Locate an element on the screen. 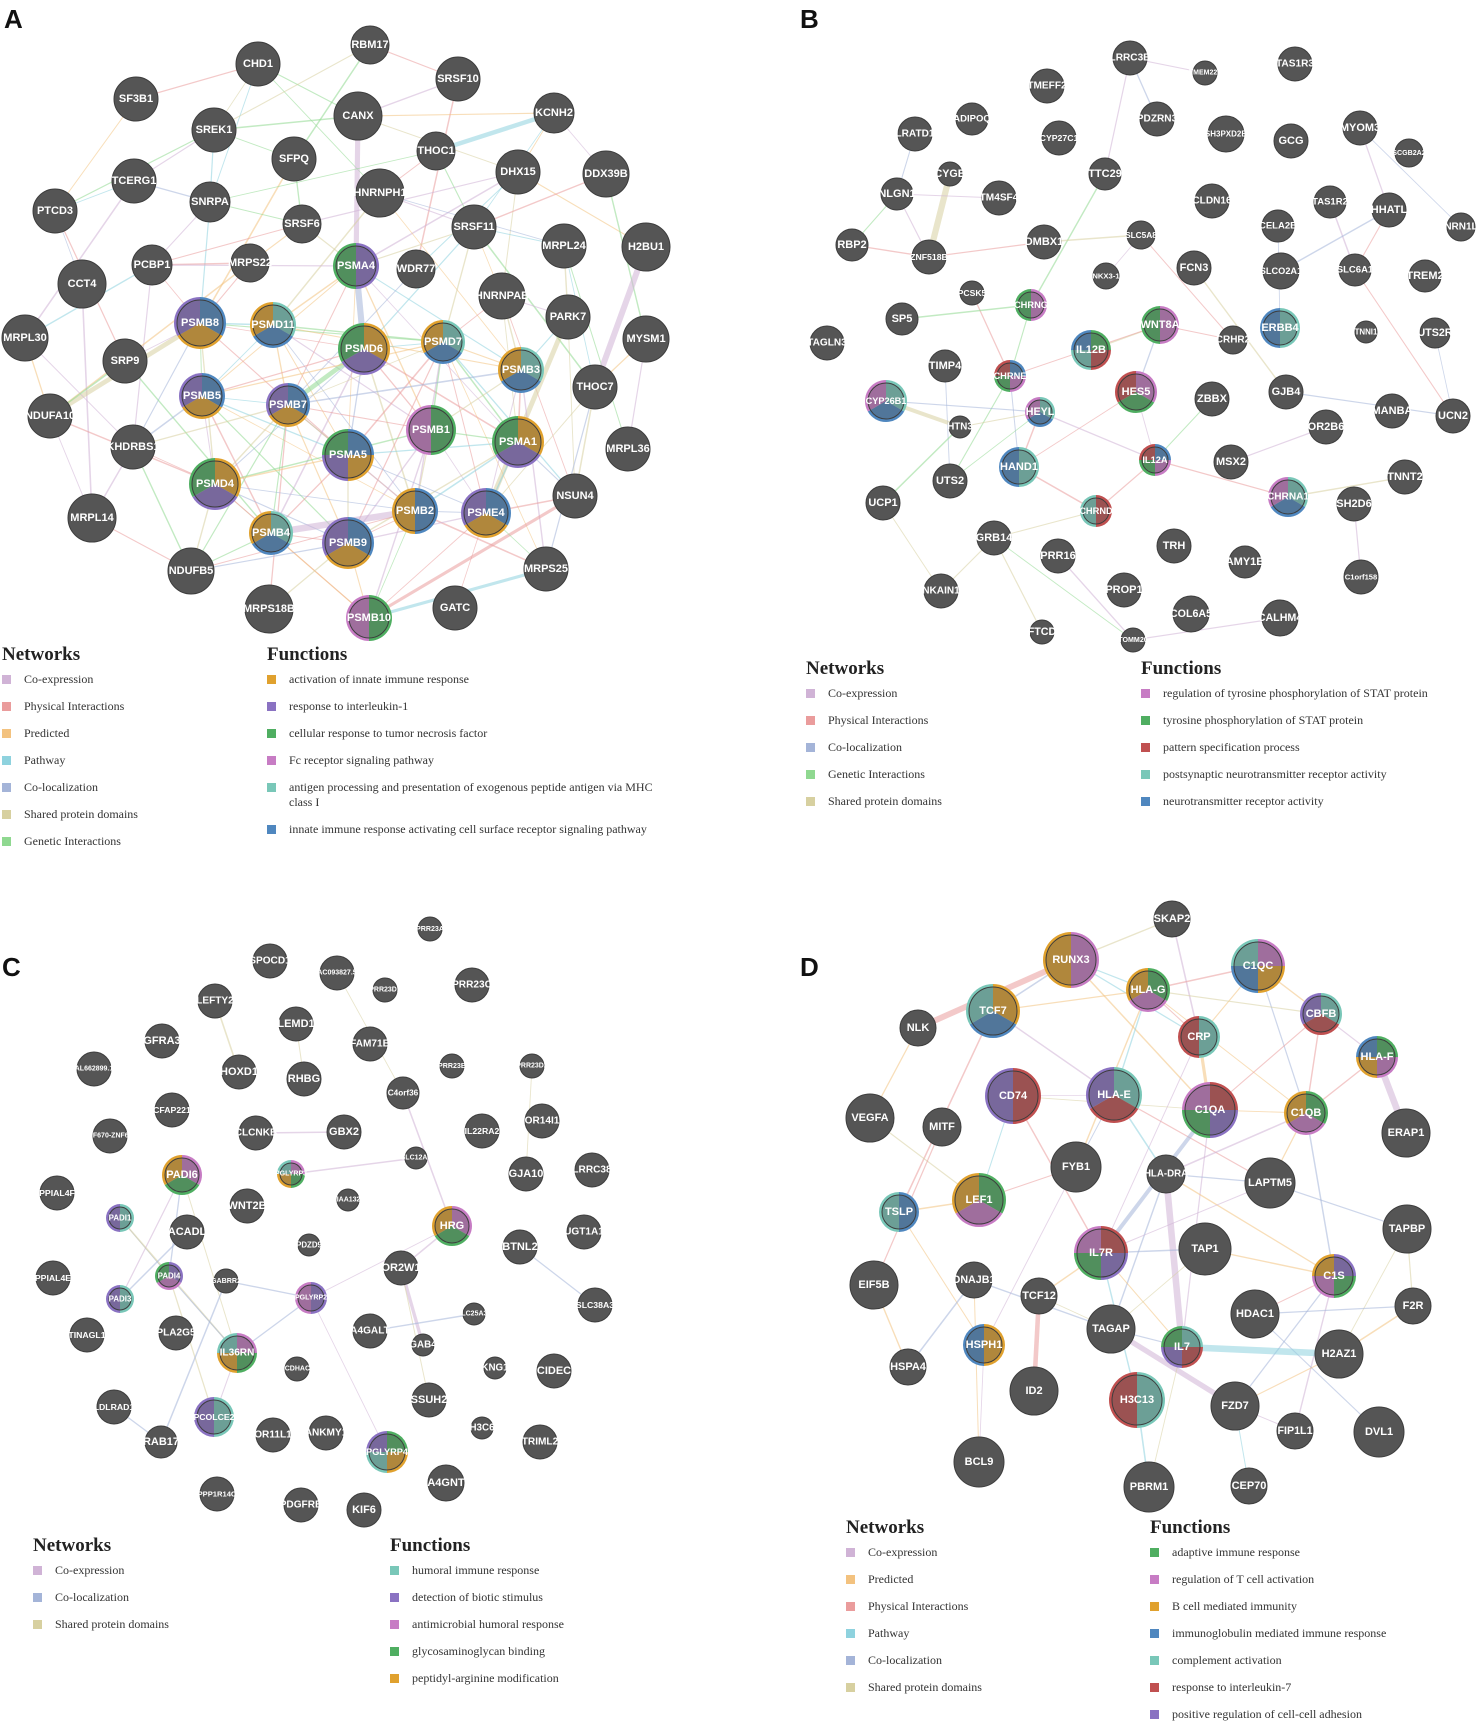 This screenshot has height=1734, width=1477. gene-node: CALHM4 is located at coordinates (1280, 618).